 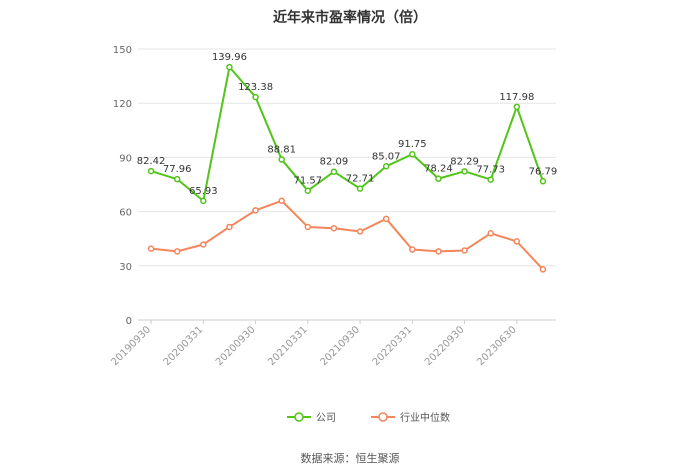 What do you see at coordinates (184, 346) in the screenshot?
I see `x-tick-label: 20200331` at bounding box center [184, 346].